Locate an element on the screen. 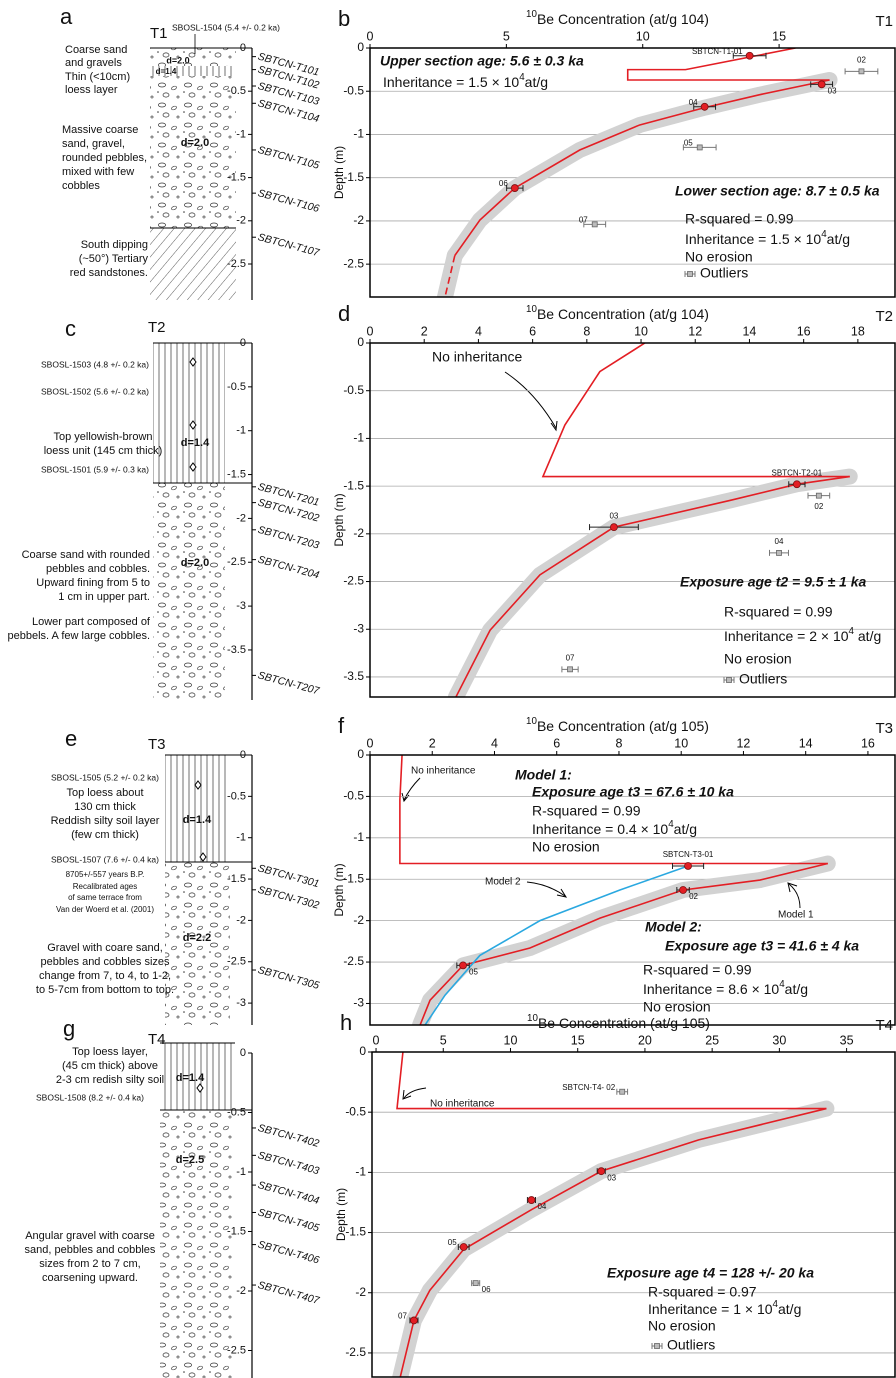 The width and height of the screenshot is (896, 1378). unit-description: pebbels. A few large cobbles. is located at coordinates (79, 636).